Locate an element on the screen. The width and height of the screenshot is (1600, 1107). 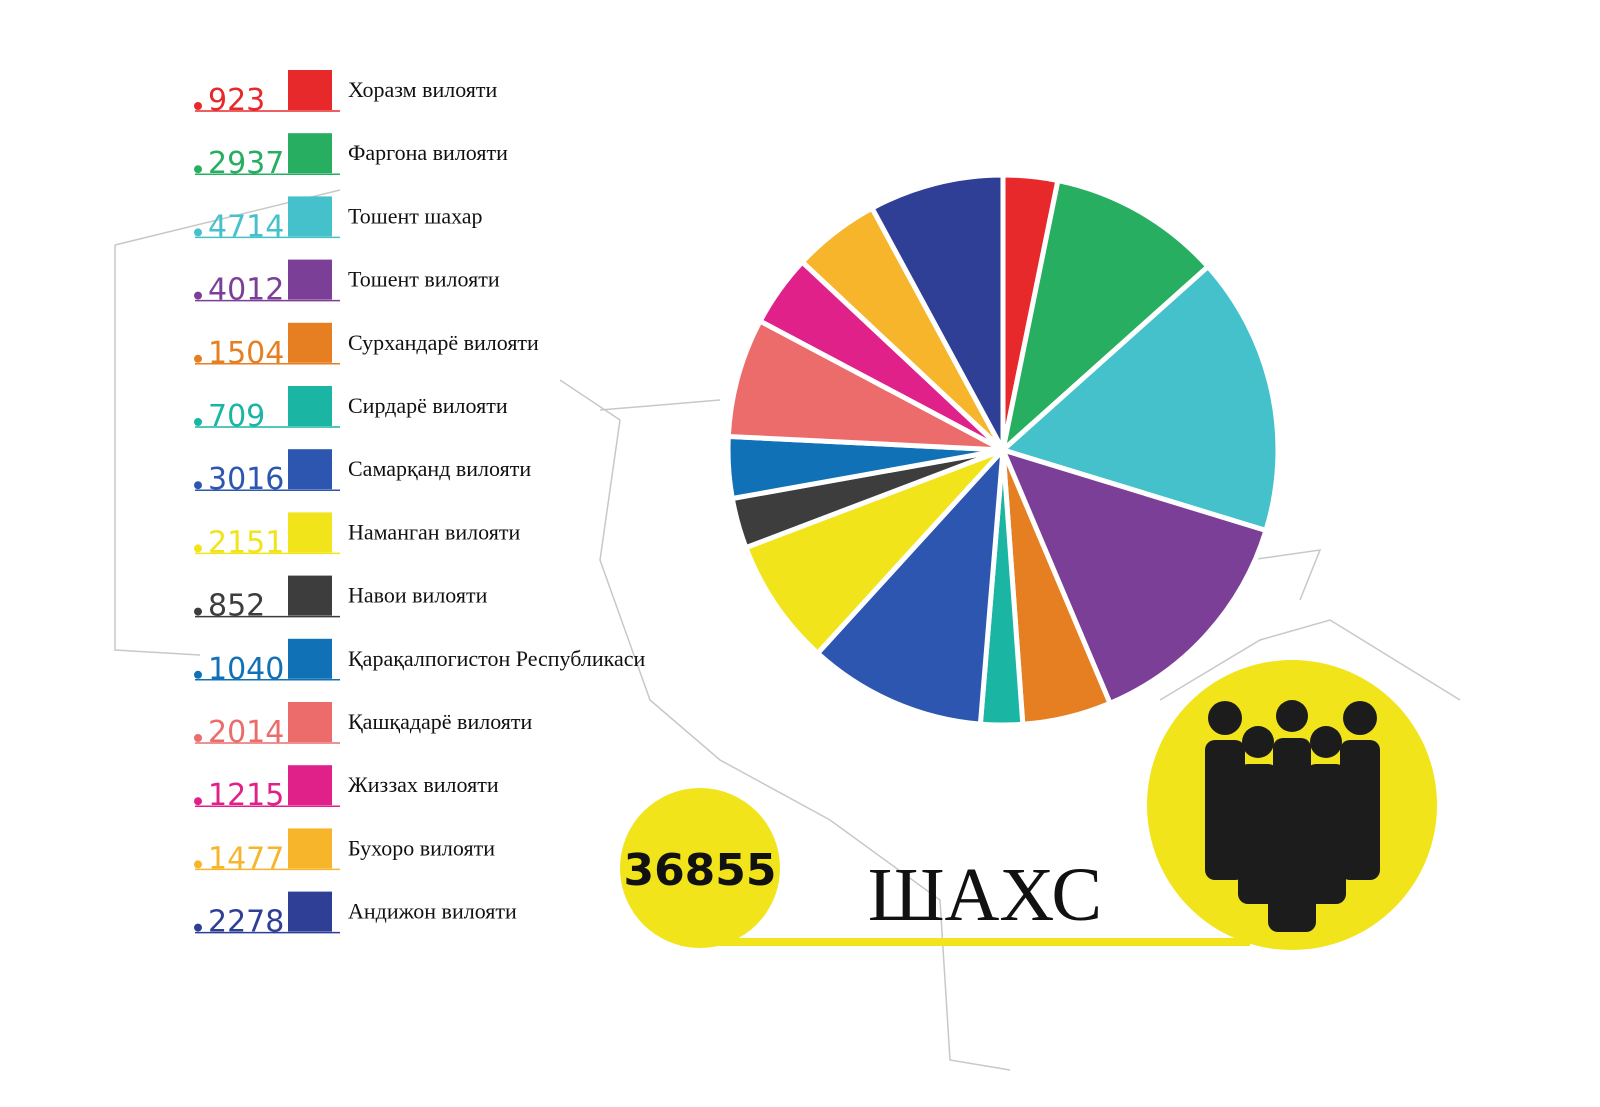
total-badge is located at coordinates (700, 868).